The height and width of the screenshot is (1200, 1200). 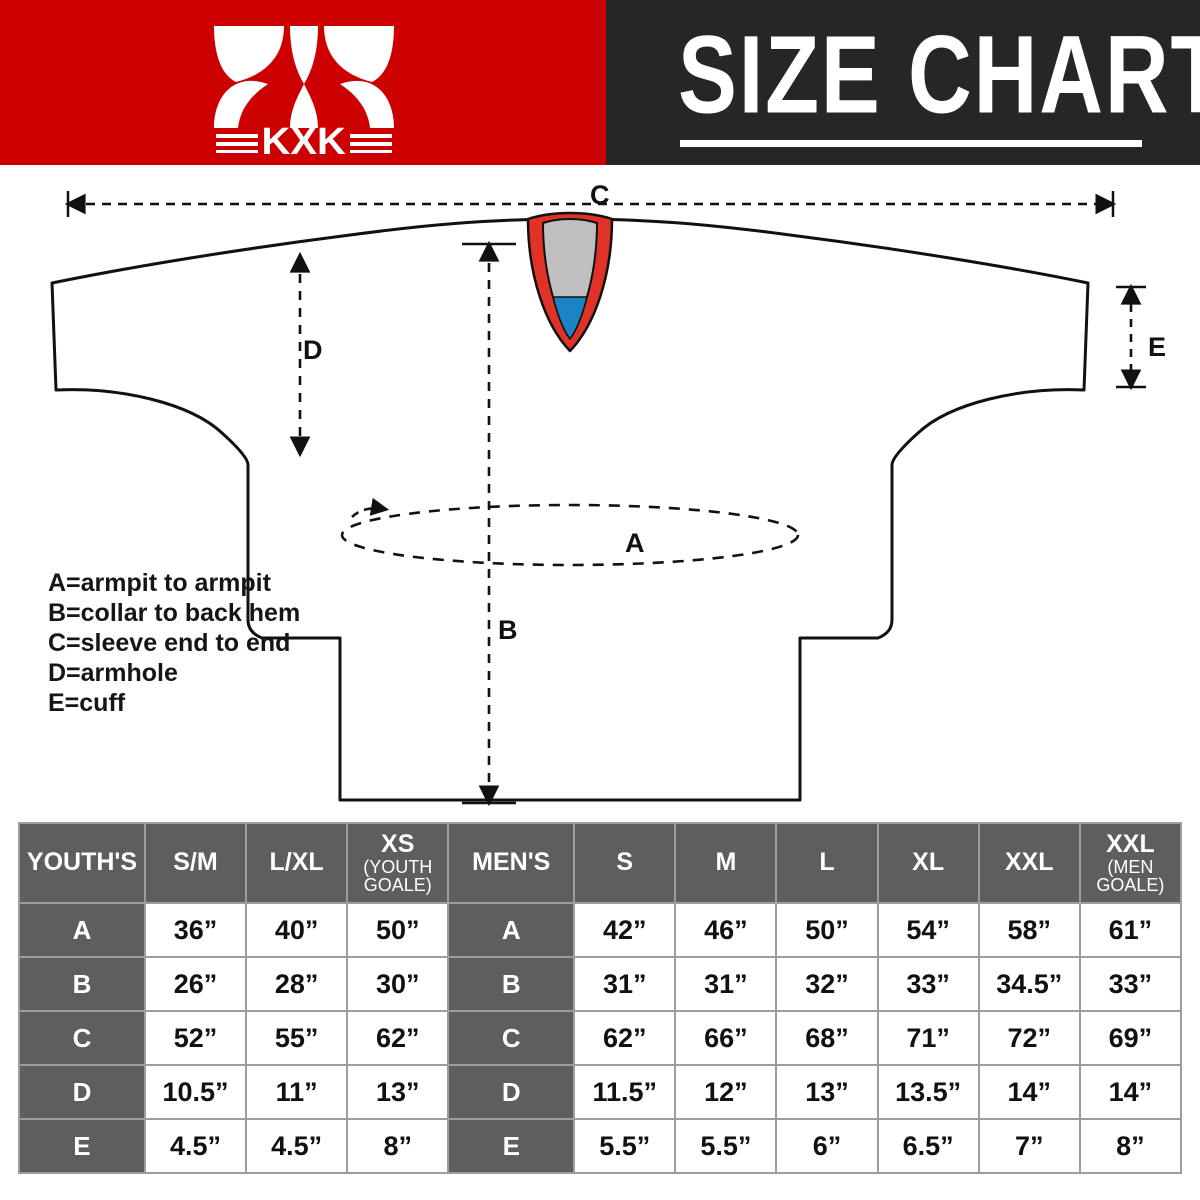 What do you see at coordinates (82, 1092) in the screenshot?
I see `row-label-youth: D` at bounding box center [82, 1092].